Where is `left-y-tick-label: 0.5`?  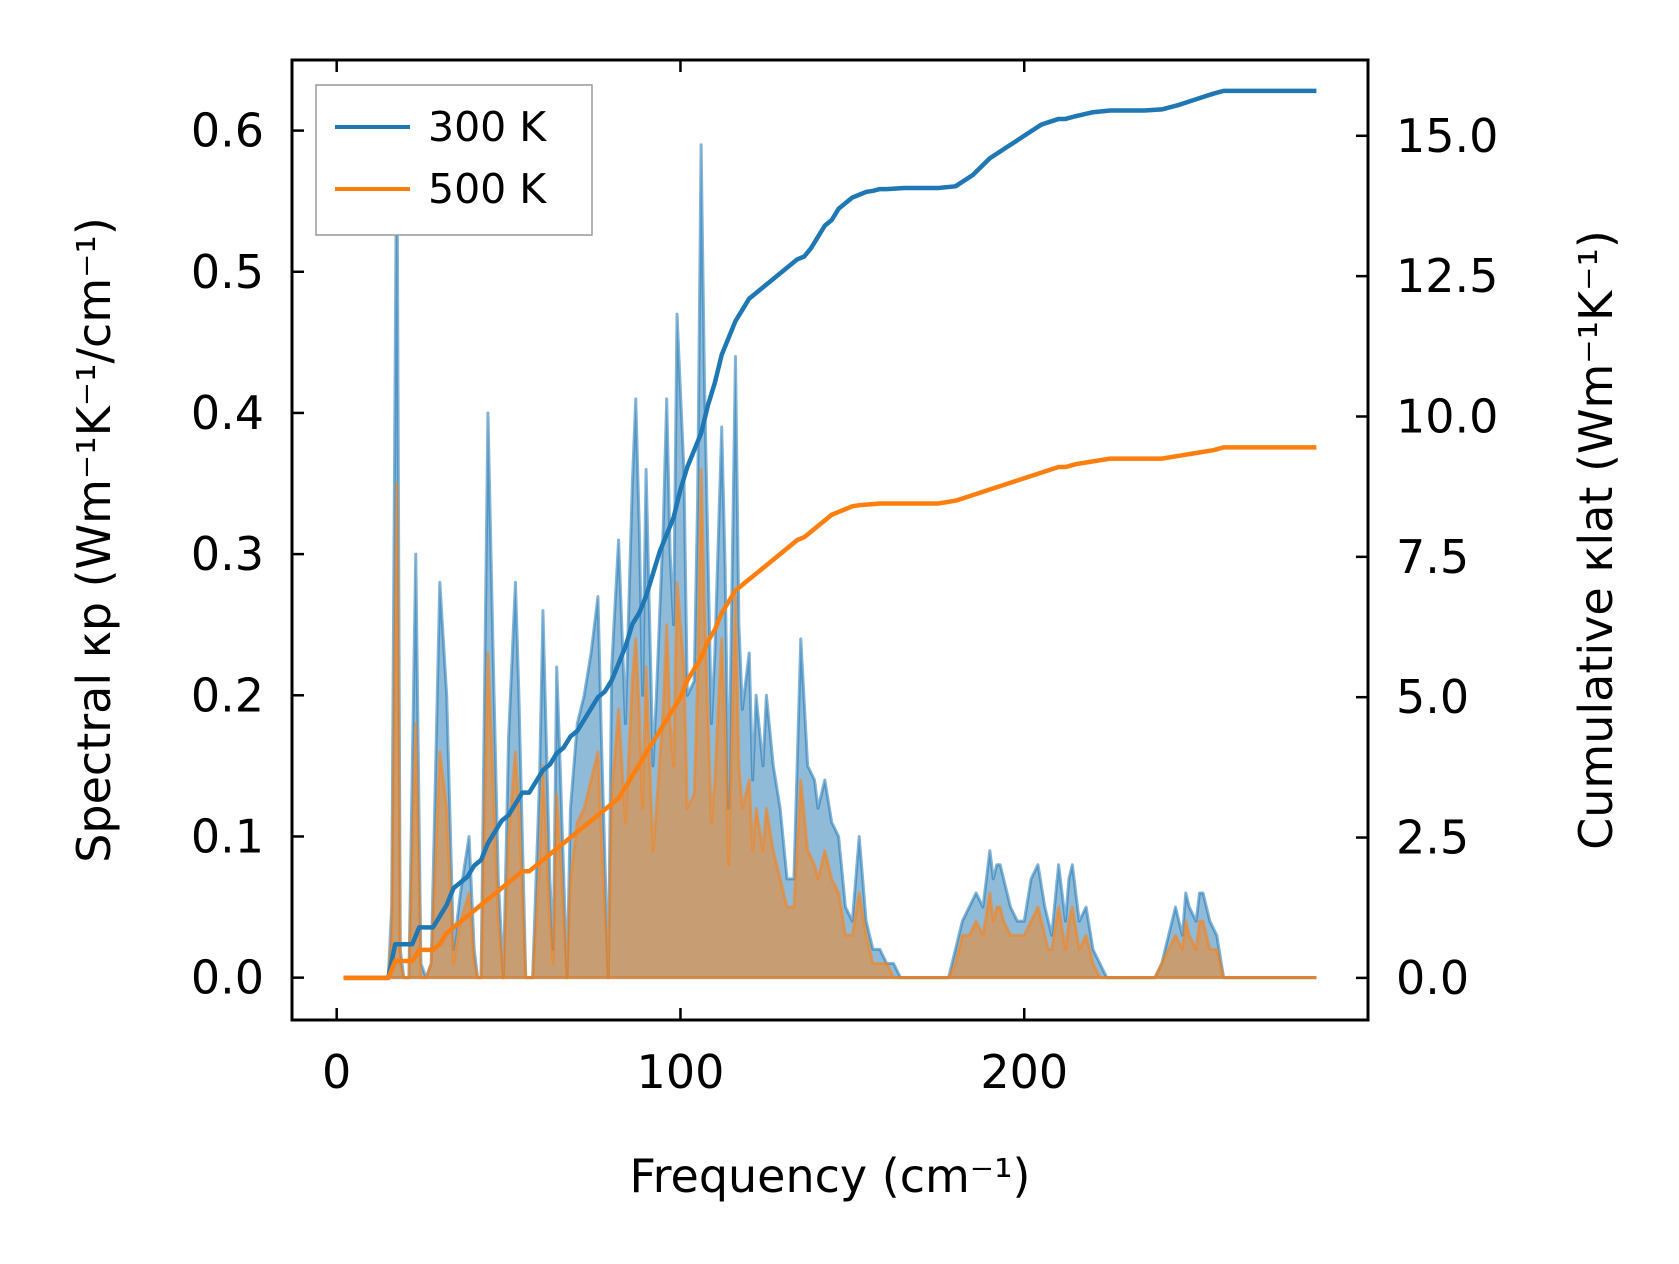
left-y-tick-label: 0.5 is located at coordinates (227, 272).